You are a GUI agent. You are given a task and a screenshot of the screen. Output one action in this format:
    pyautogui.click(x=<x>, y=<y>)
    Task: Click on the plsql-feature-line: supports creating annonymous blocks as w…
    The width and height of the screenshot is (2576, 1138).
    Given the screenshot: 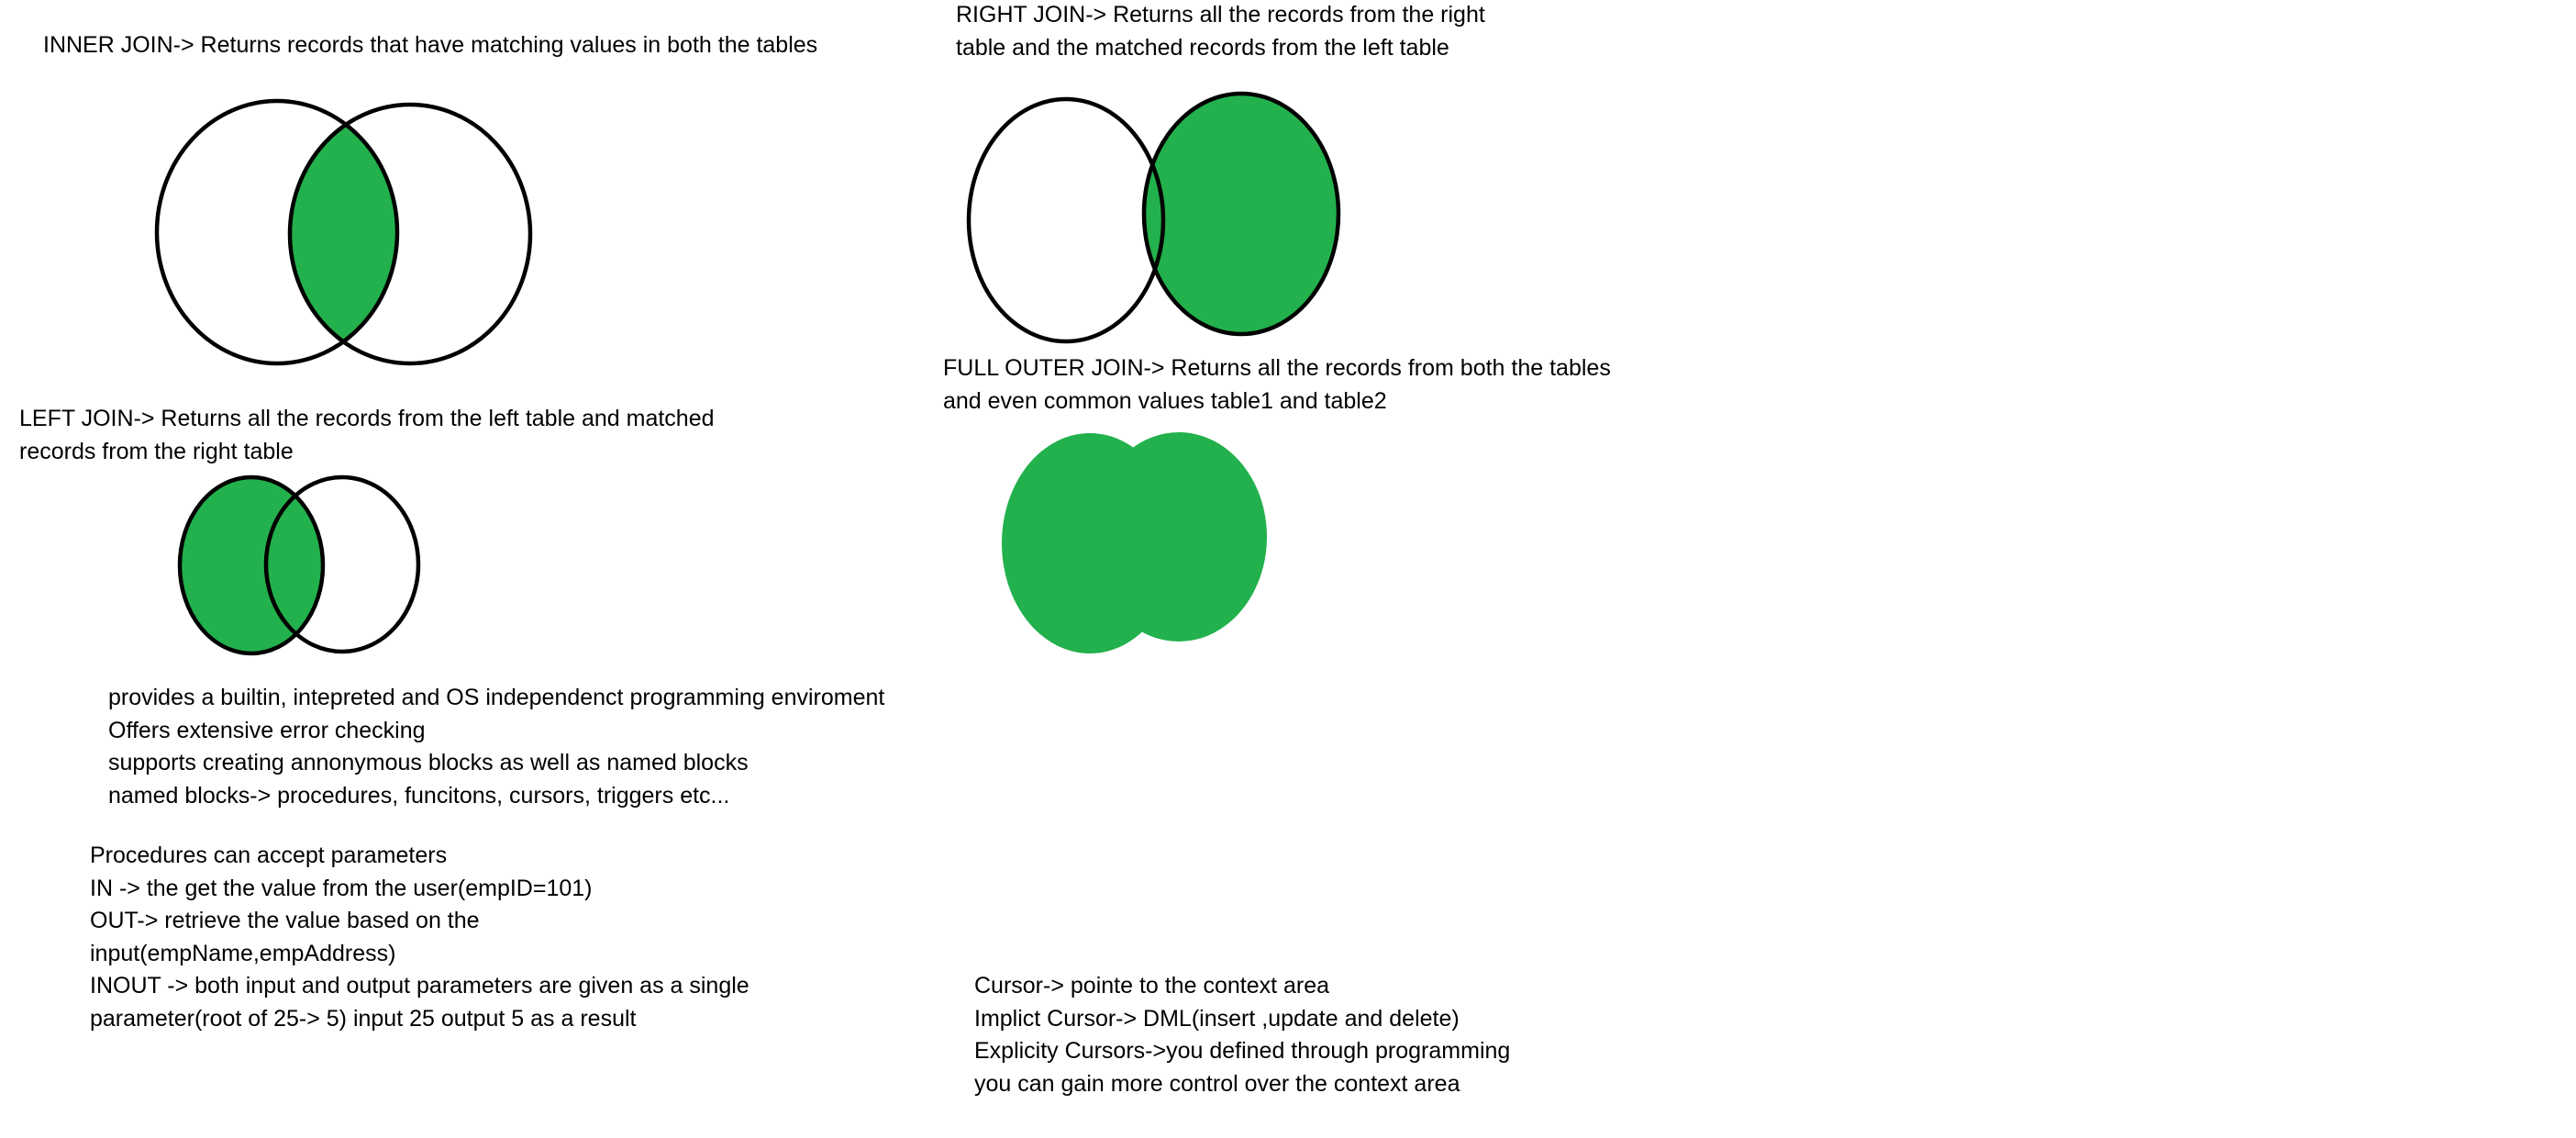 What is the action you would take?
    pyautogui.click(x=428, y=762)
    